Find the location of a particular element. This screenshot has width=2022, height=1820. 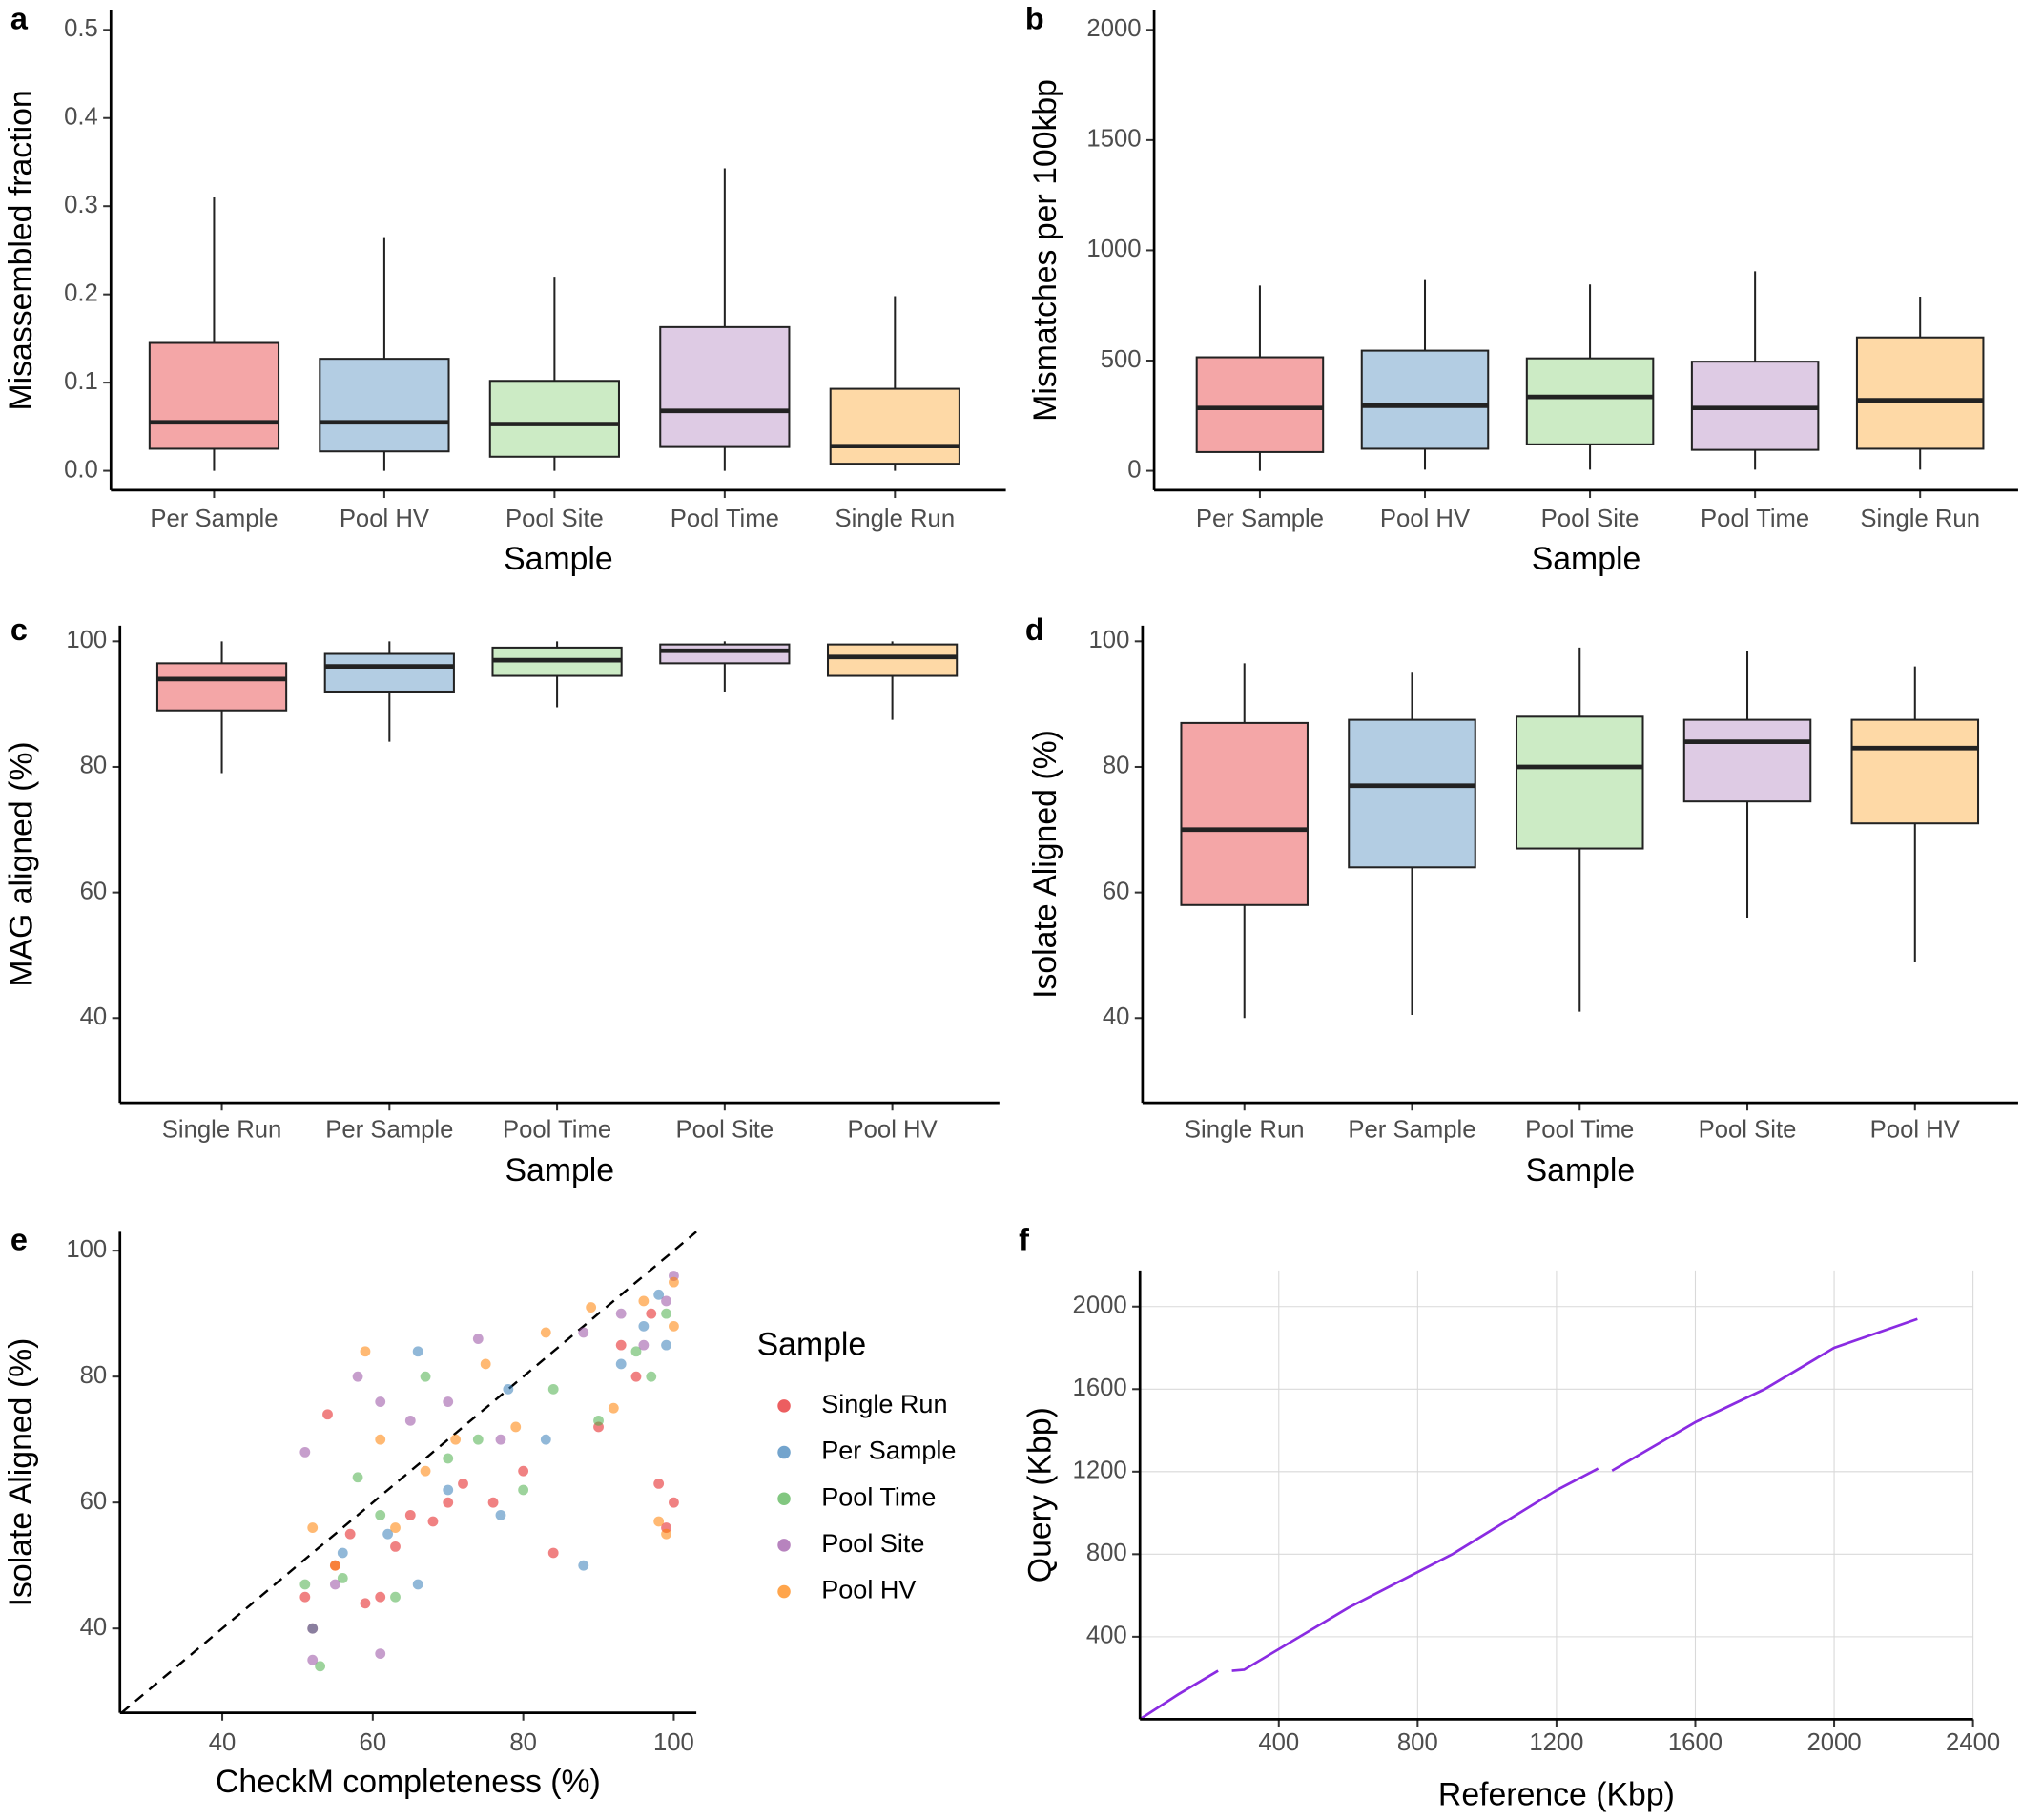

y-tick-label: 0 is located at coordinates (1134, 469).